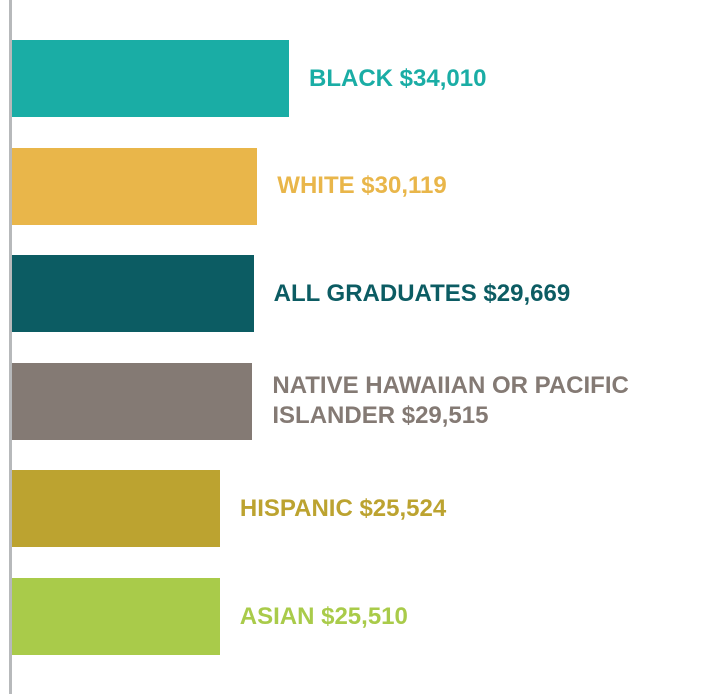 The width and height of the screenshot is (701, 694). I want to click on bar-label: HISPANIC $25,524, so click(460, 508).